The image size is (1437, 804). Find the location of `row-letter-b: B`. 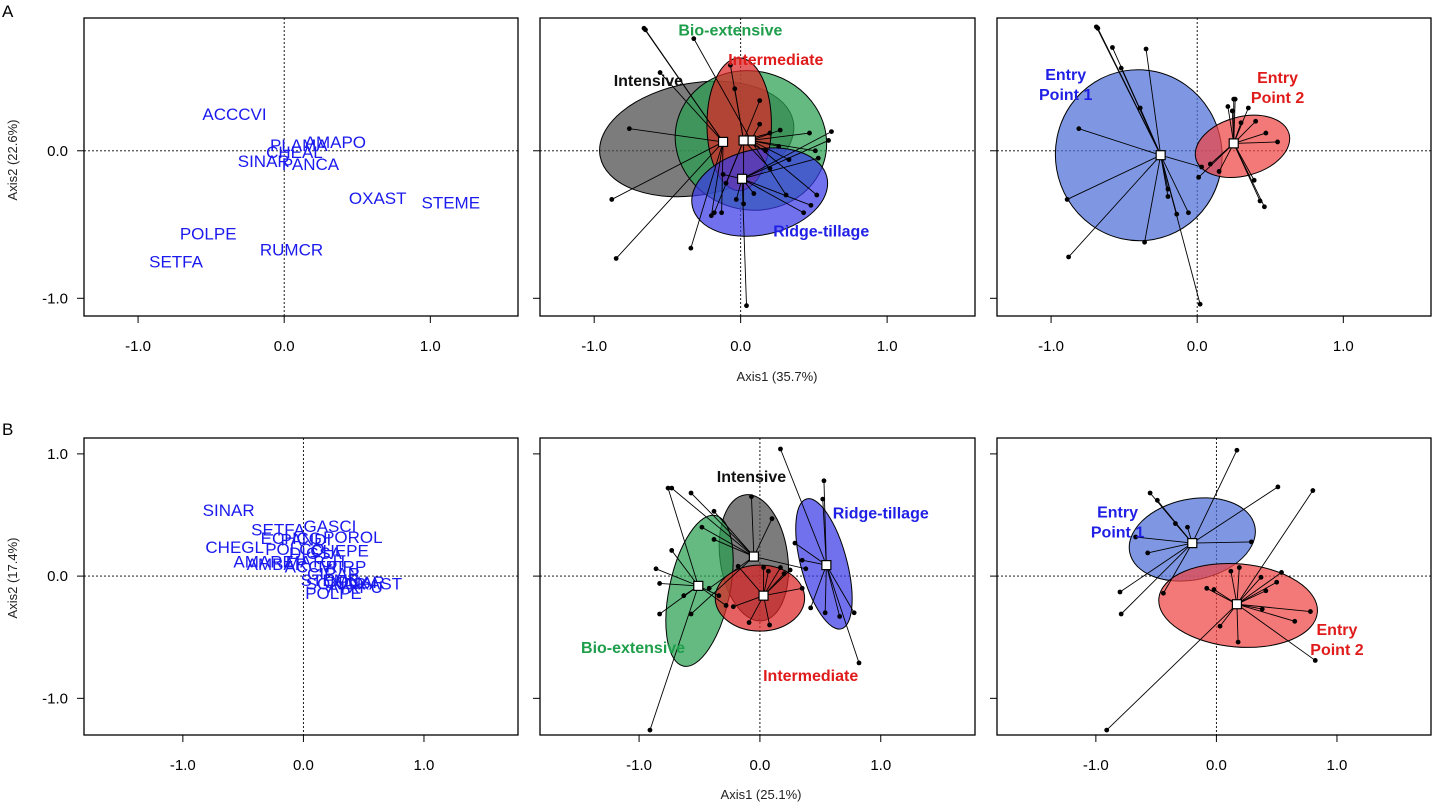

row-letter-b: B is located at coordinates (7, 429).